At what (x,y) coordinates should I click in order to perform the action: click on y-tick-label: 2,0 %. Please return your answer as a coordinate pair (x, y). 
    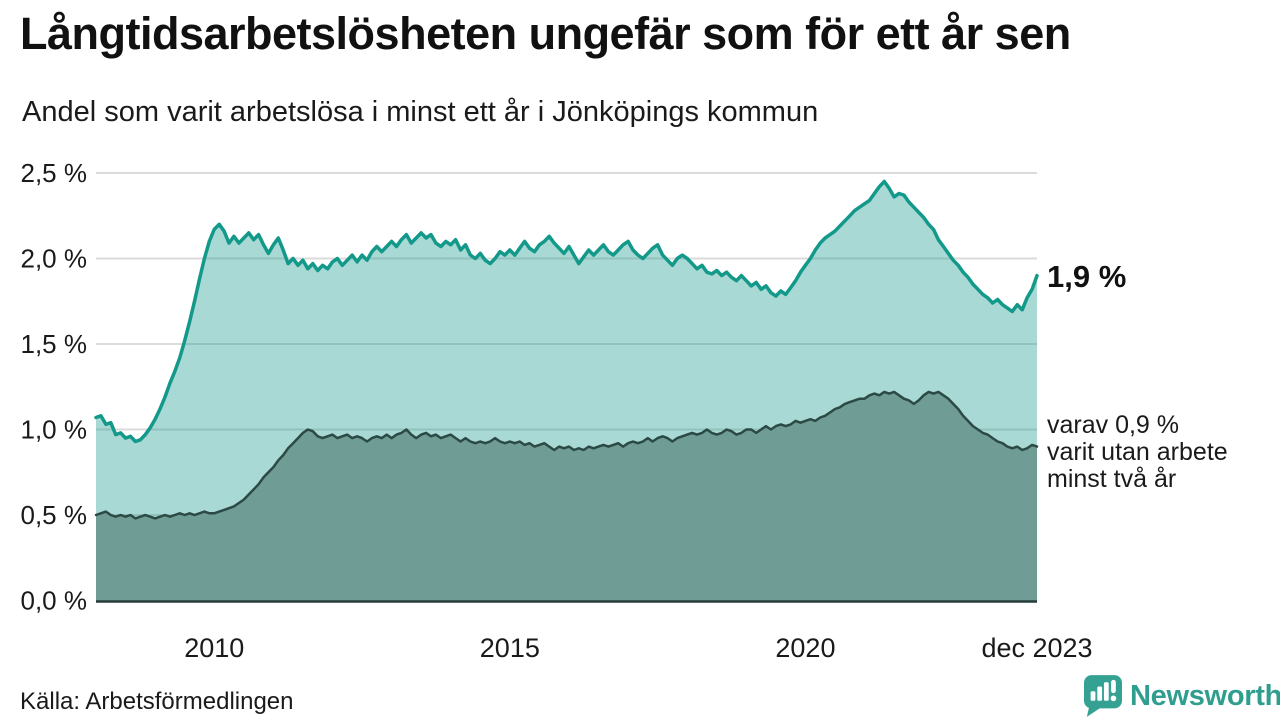
    Looking at the image, I should click on (54, 259).